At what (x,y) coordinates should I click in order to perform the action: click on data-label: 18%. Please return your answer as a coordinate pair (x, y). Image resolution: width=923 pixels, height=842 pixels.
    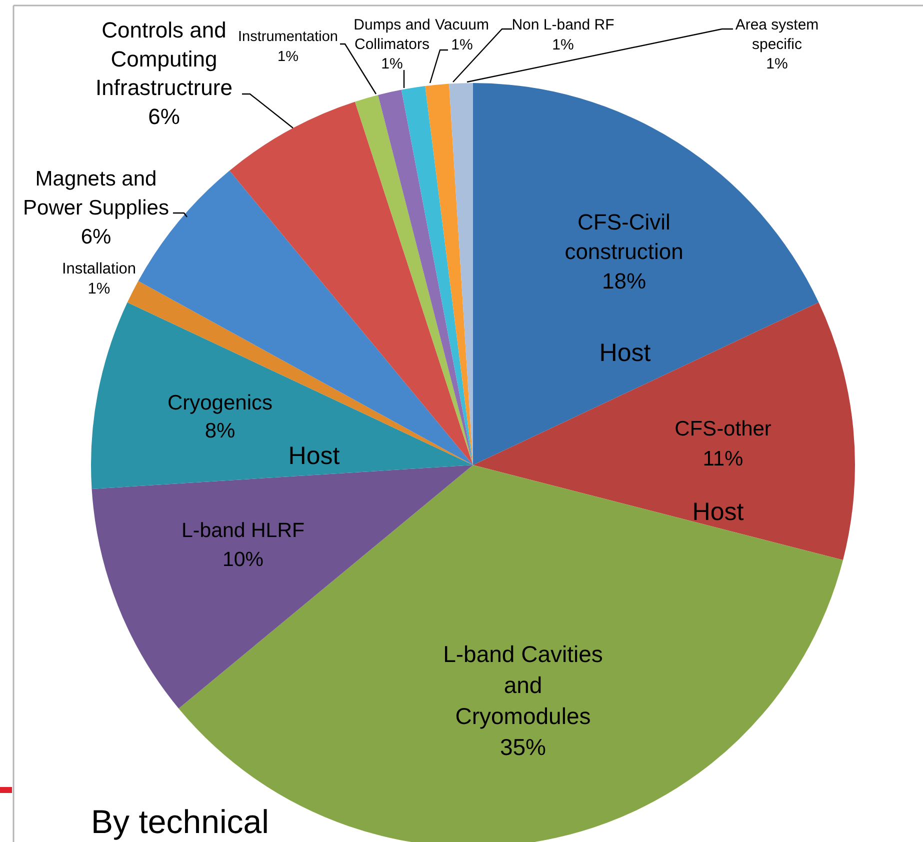
    Looking at the image, I should click on (624, 281).